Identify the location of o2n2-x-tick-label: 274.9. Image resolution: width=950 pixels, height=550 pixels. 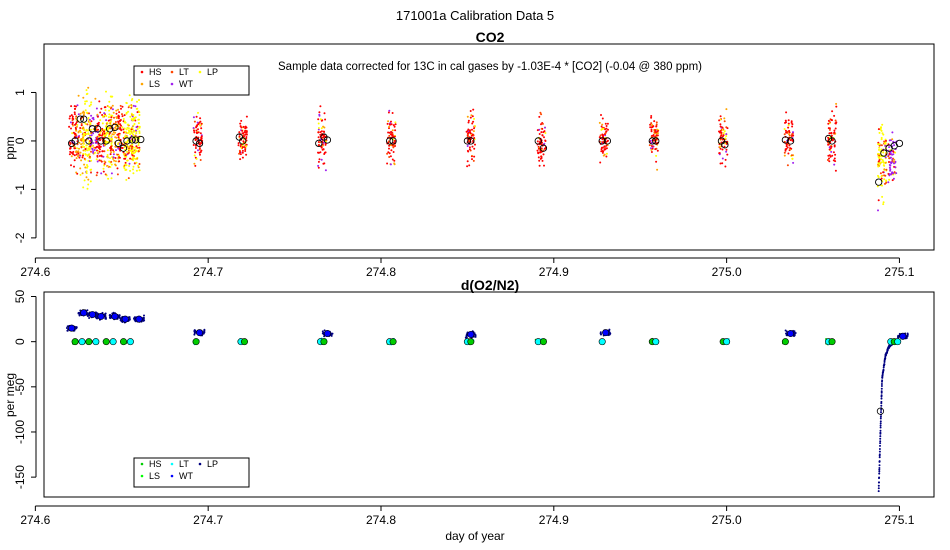
(554, 520).